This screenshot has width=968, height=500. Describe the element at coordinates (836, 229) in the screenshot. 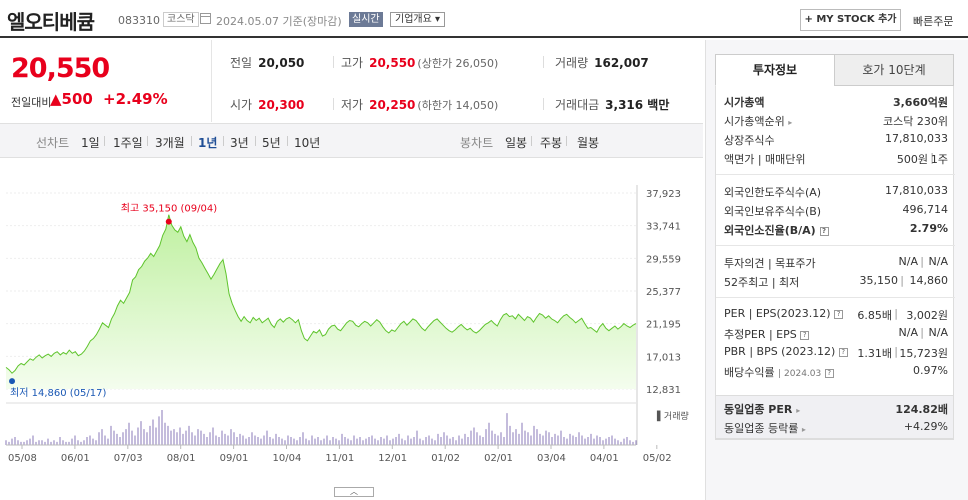

I see `foreign-ratio-row: 외국인소진율(B/A) ? 2.79%` at that location.